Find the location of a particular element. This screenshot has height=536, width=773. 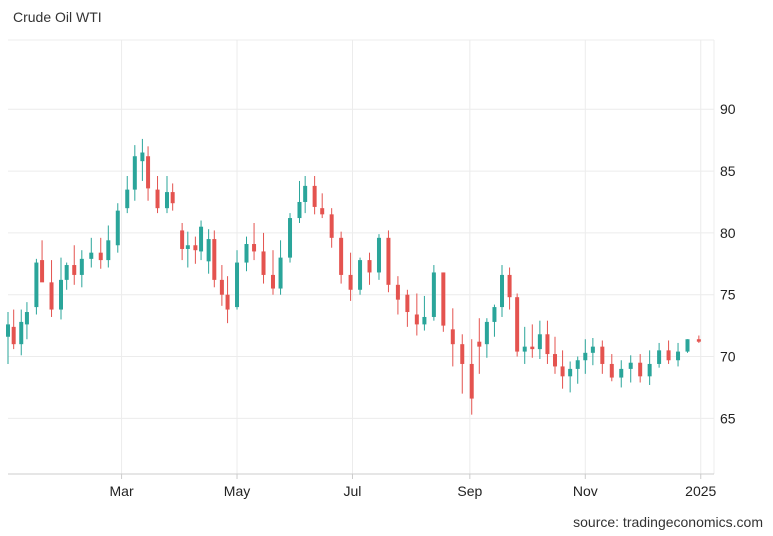

x-tick-label: Jul is located at coordinates (353, 491).